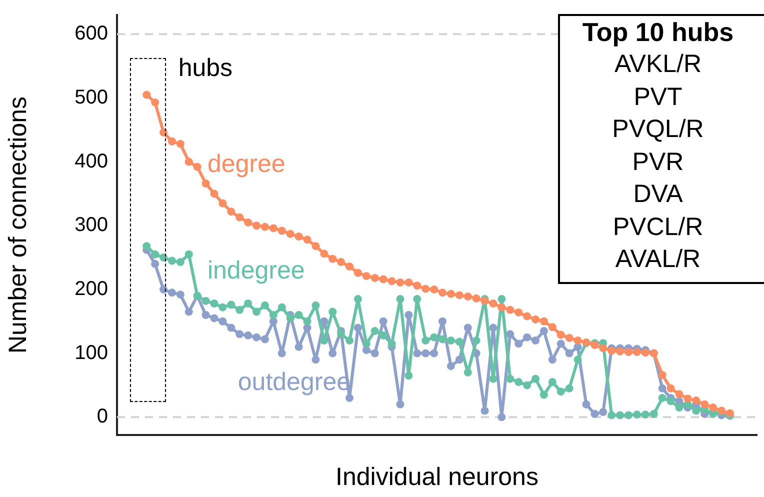 This screenshot has width=764, height=497. Describe the element at coordinates (91, 97) in the screenshot. I see `y-tick-label: 500` at that location.